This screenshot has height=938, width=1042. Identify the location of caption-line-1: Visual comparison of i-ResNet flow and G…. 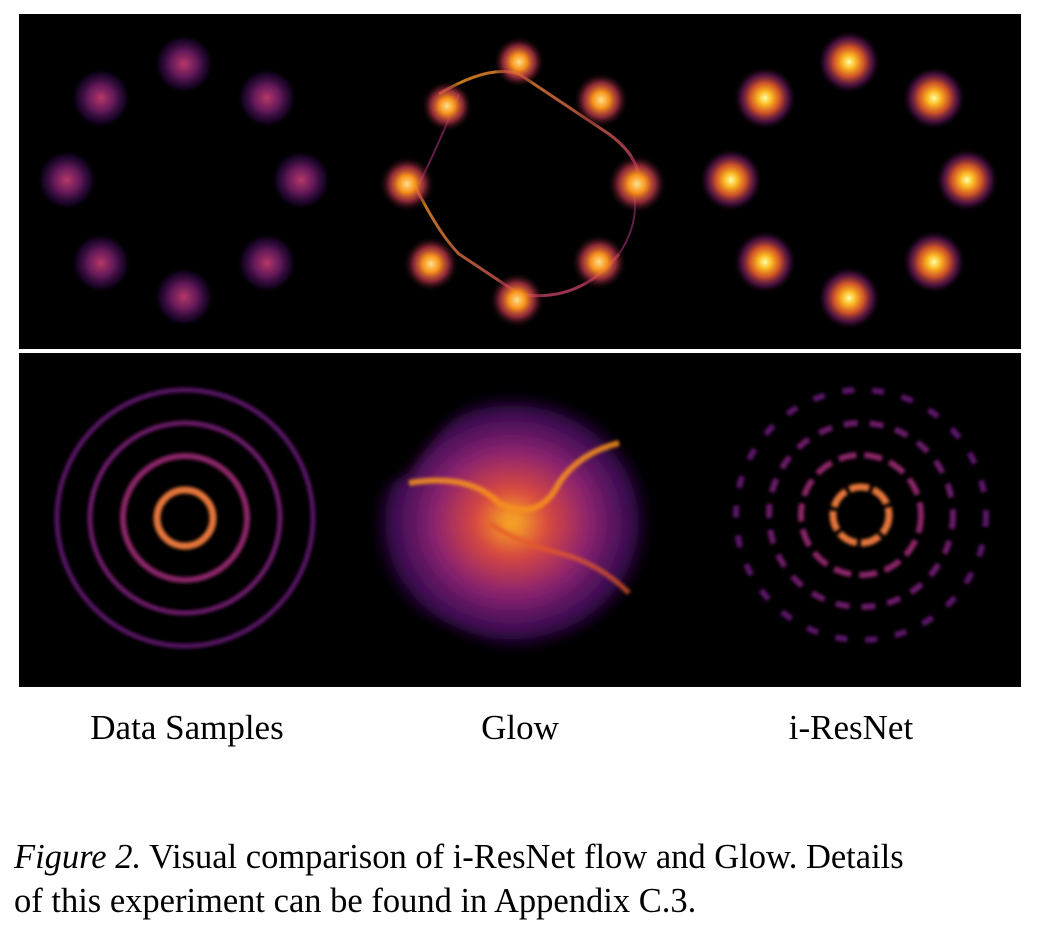
(526, 857).